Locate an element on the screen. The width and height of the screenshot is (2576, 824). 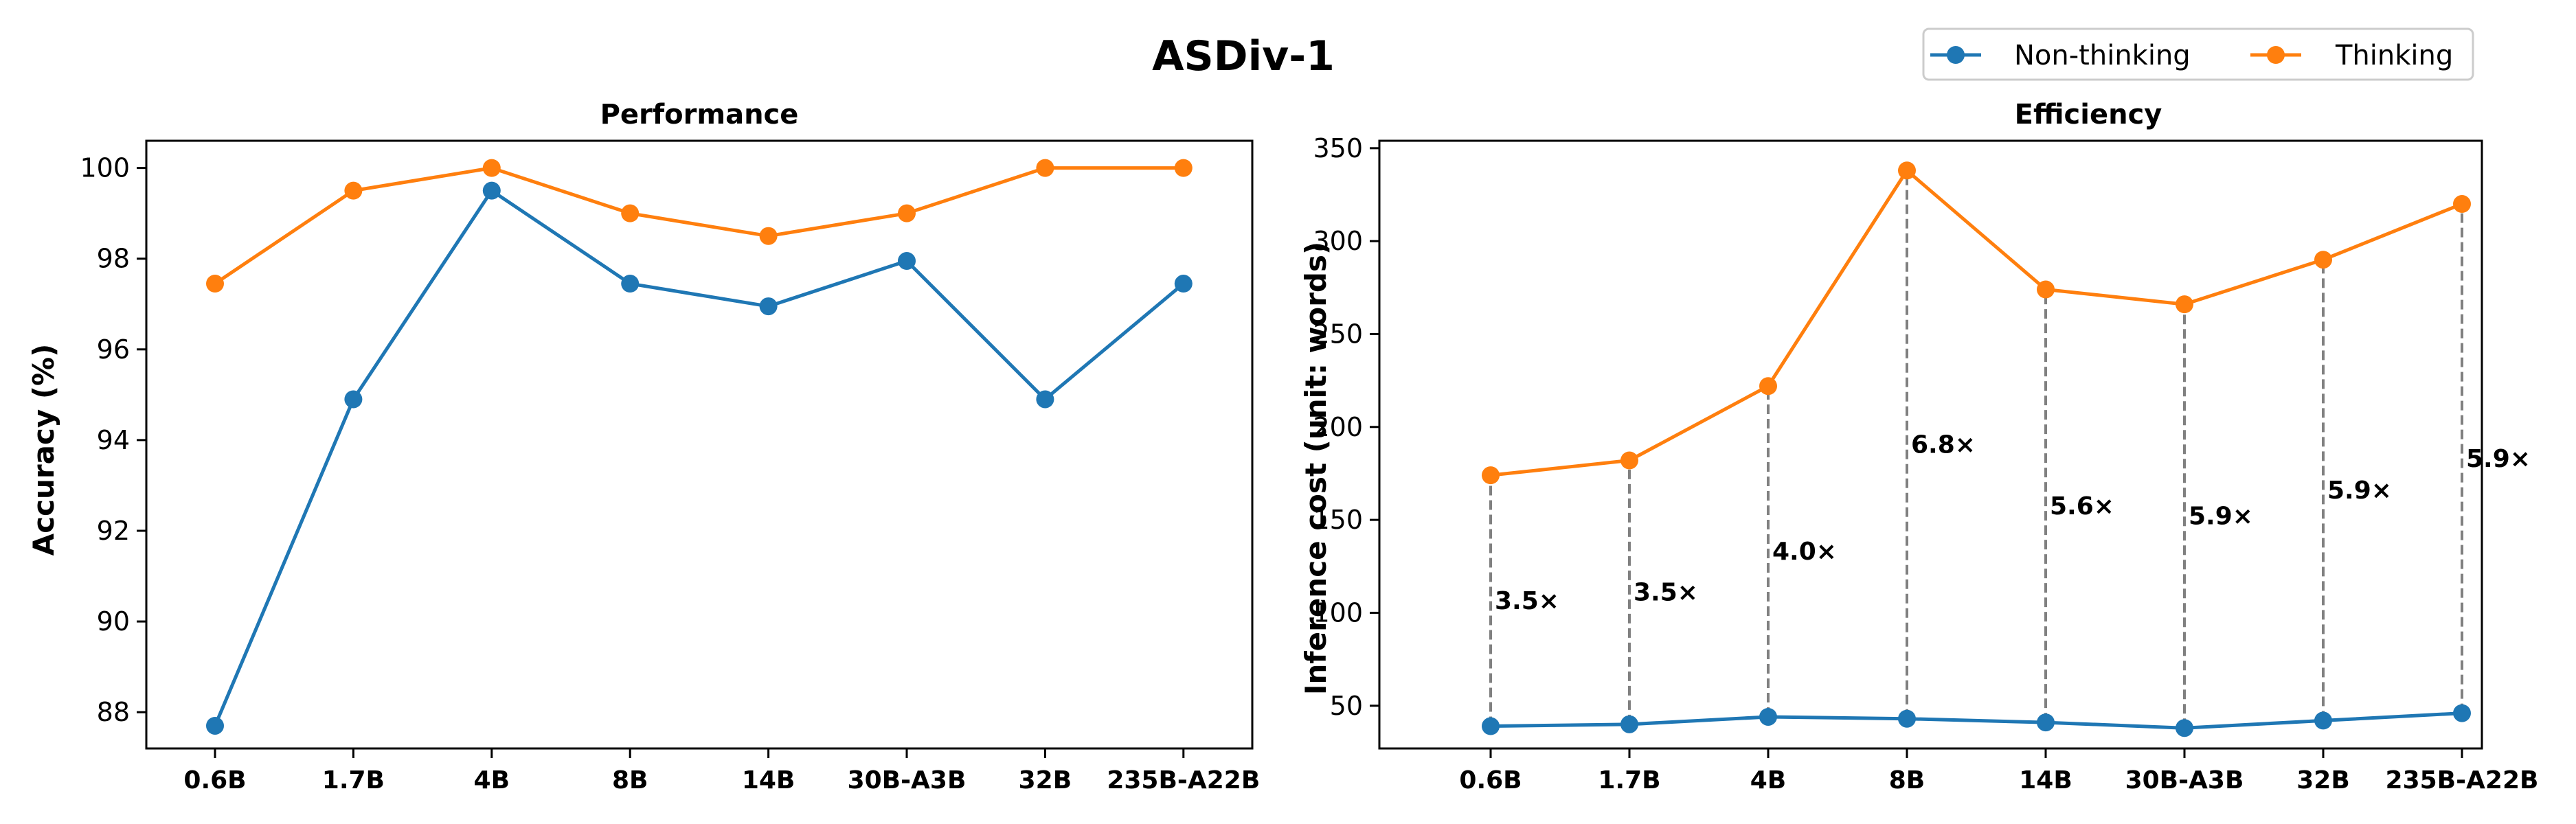
efficiency-point-thinking-4b is located at coordinates (1768, 386).